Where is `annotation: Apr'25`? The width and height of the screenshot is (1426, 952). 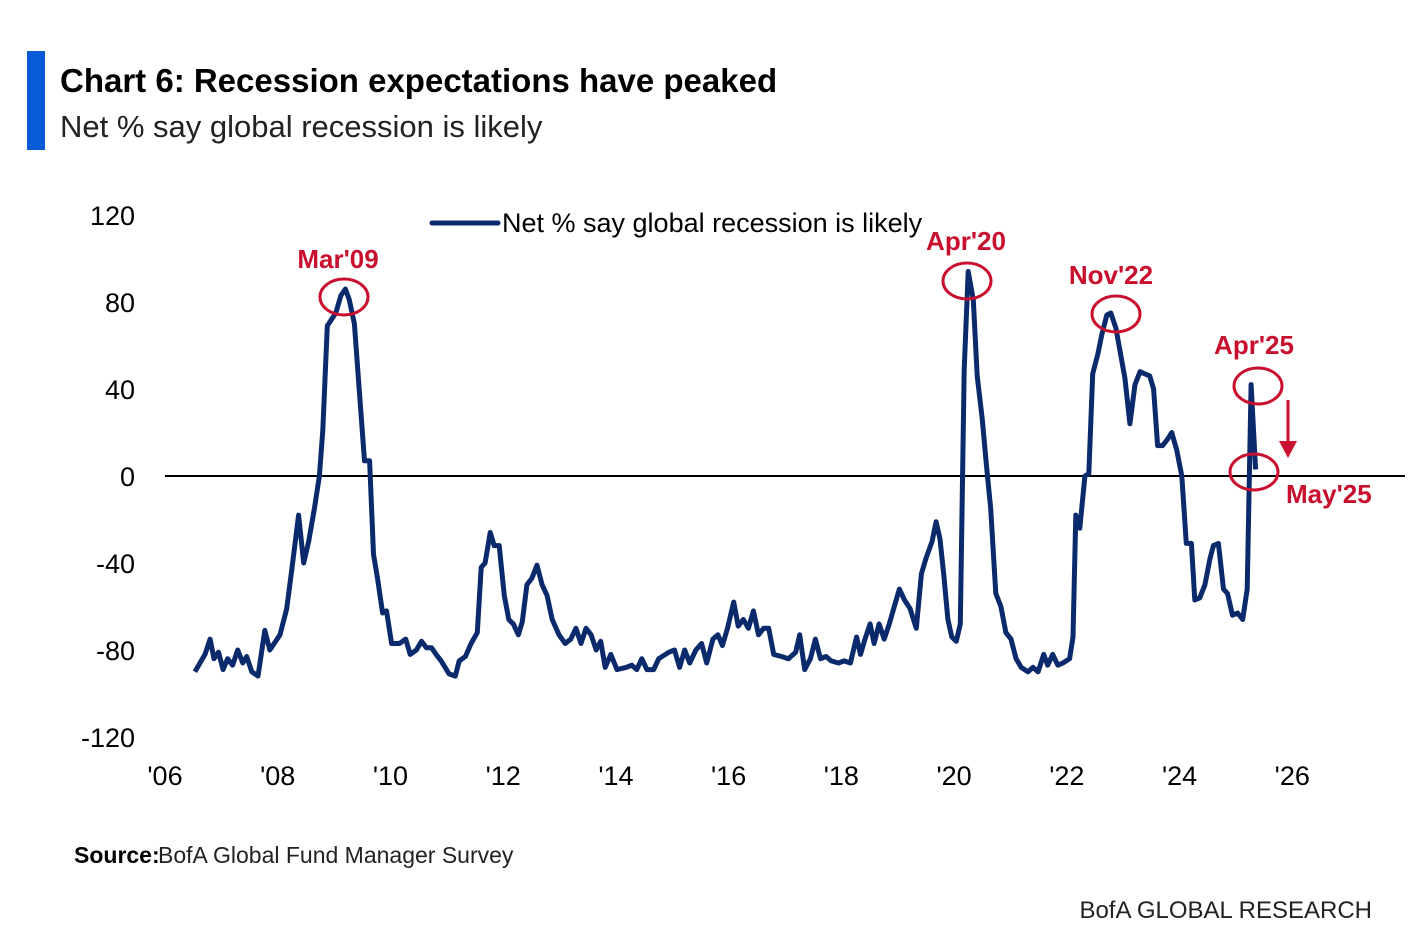
annotation: Apr'25 is located at coordinates (1254, 345).